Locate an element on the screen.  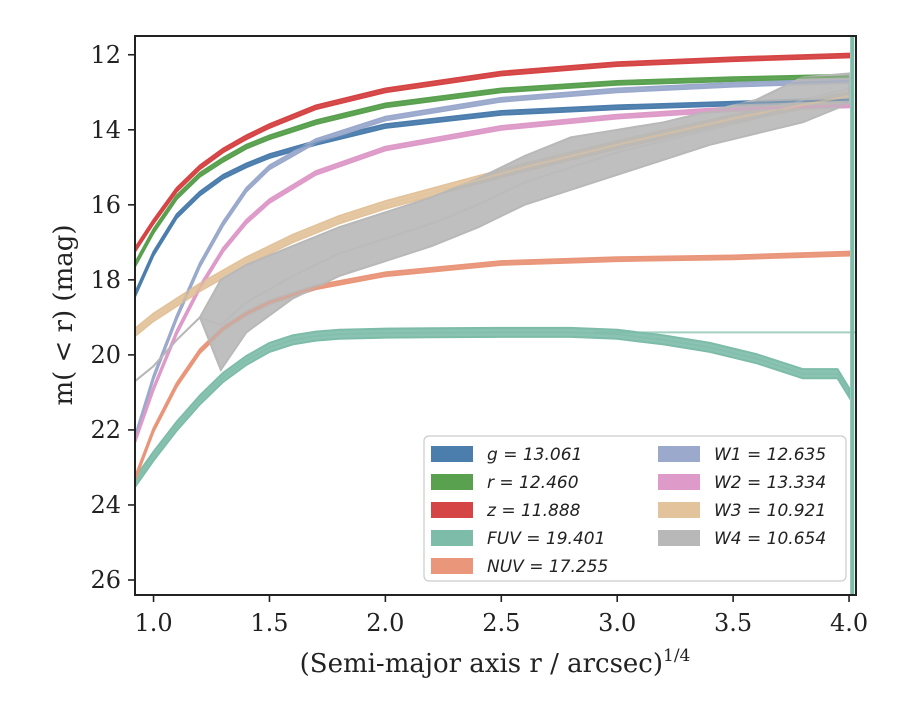
y-tick-label: 24 is located at coordinates (105, 505).